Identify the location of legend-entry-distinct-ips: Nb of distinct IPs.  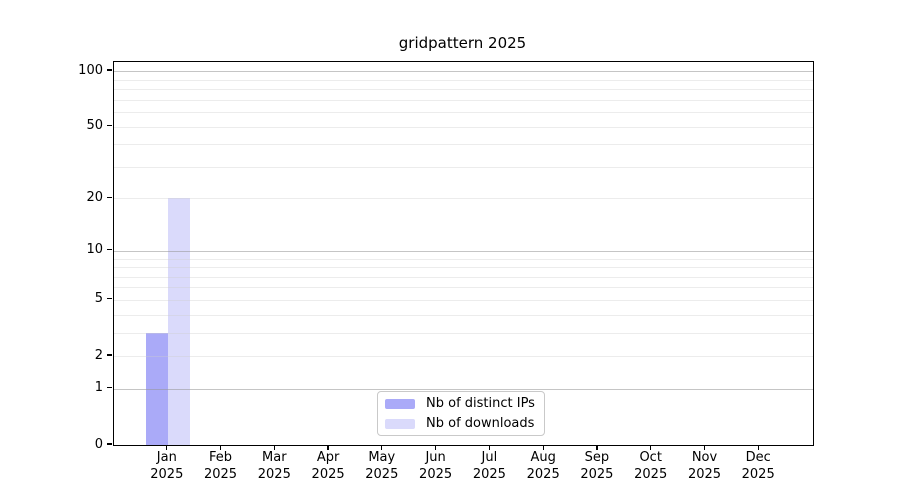
(464, 403).